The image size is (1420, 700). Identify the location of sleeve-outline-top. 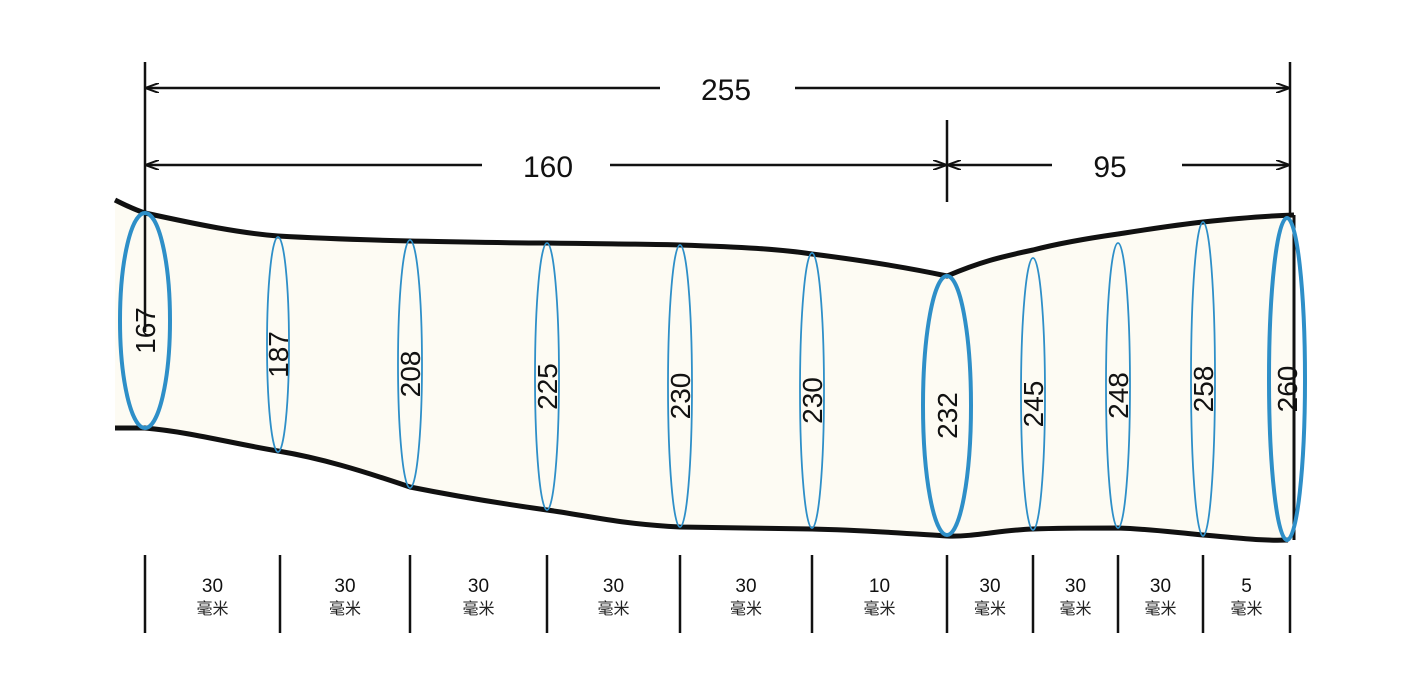
(704, 238).